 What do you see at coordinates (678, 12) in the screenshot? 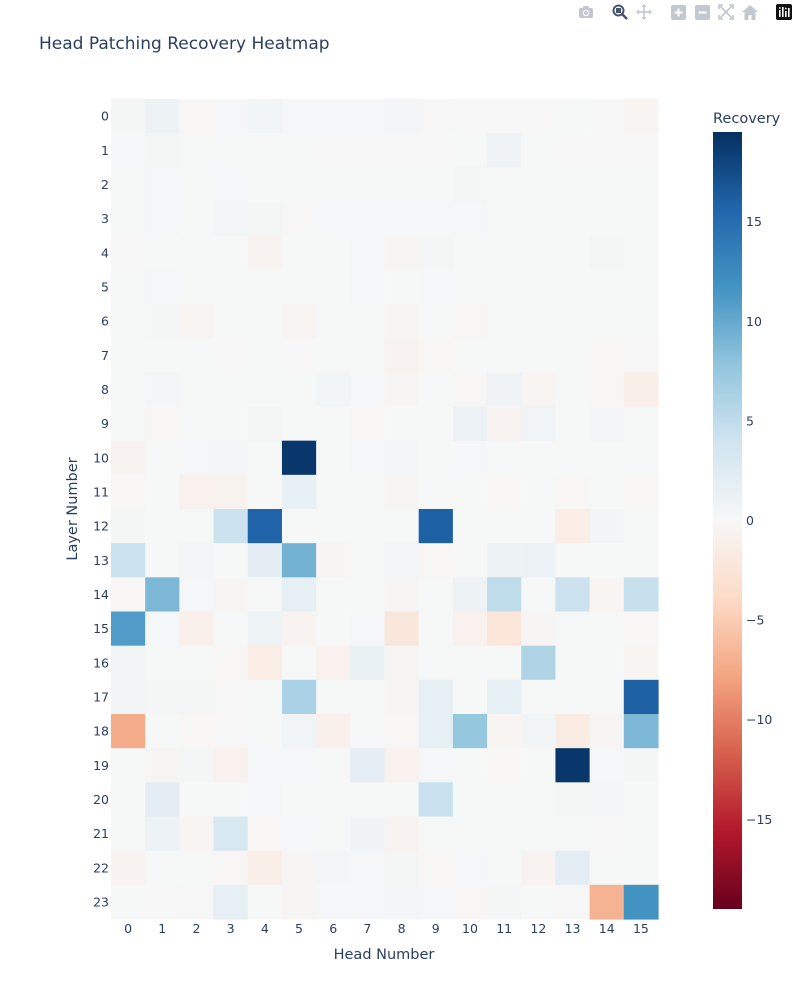
I see `zoom-in-icon` at bounding box center [678, 12].